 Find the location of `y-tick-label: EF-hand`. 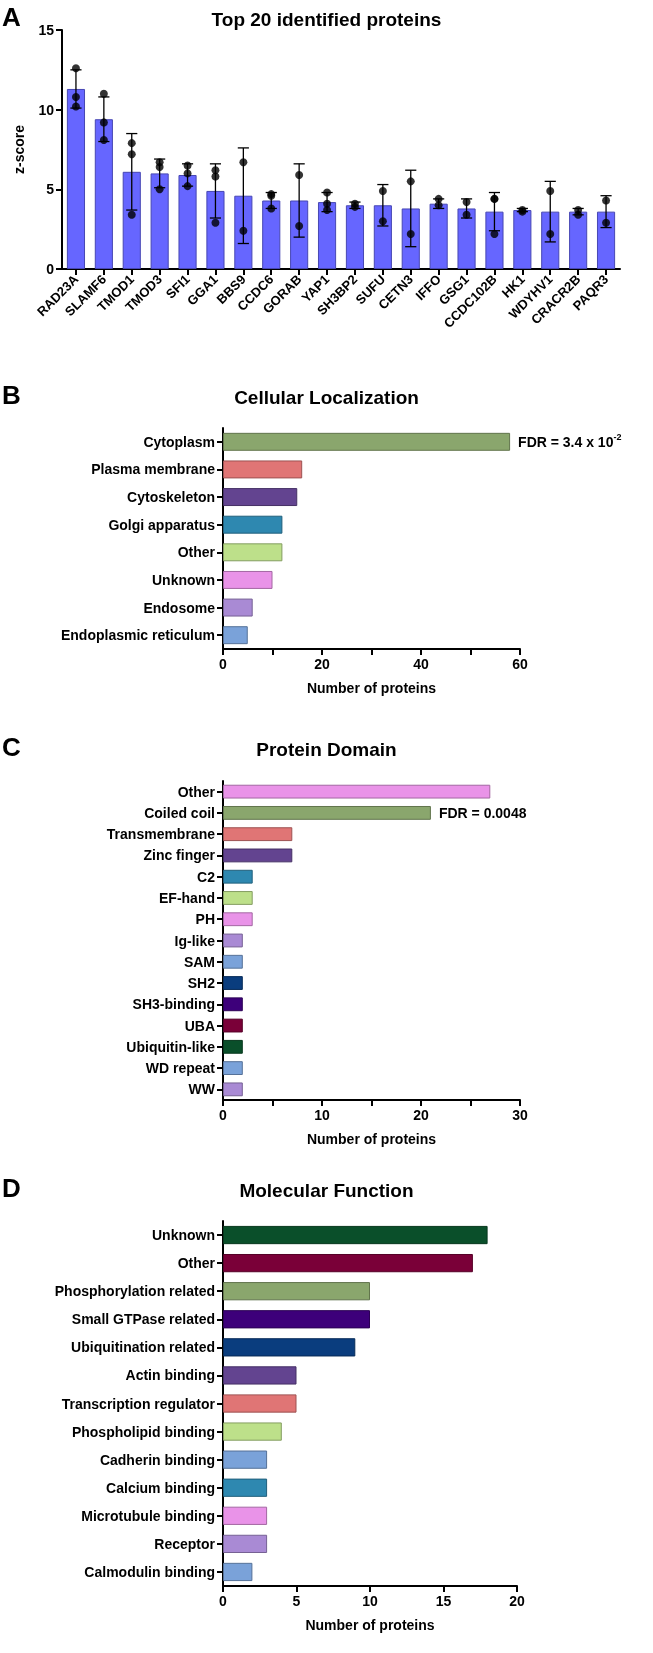

y-tick-label: EF-hand is located at coordinates (187, 897).